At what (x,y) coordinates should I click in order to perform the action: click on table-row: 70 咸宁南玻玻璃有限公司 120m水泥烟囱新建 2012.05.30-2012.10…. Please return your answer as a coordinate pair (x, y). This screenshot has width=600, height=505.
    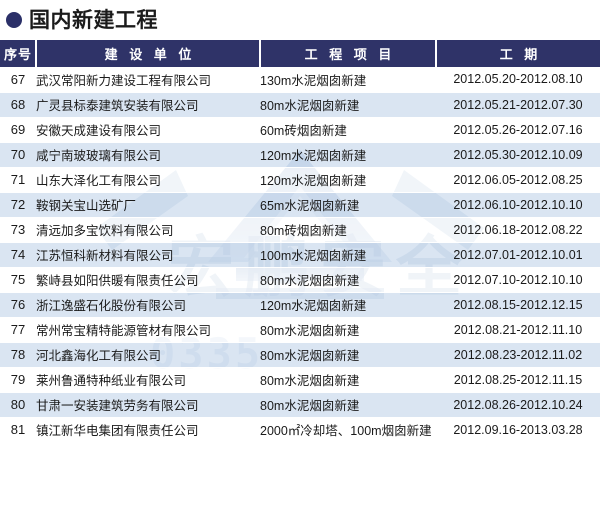
    Looking at the image, I should click on (300, 155).